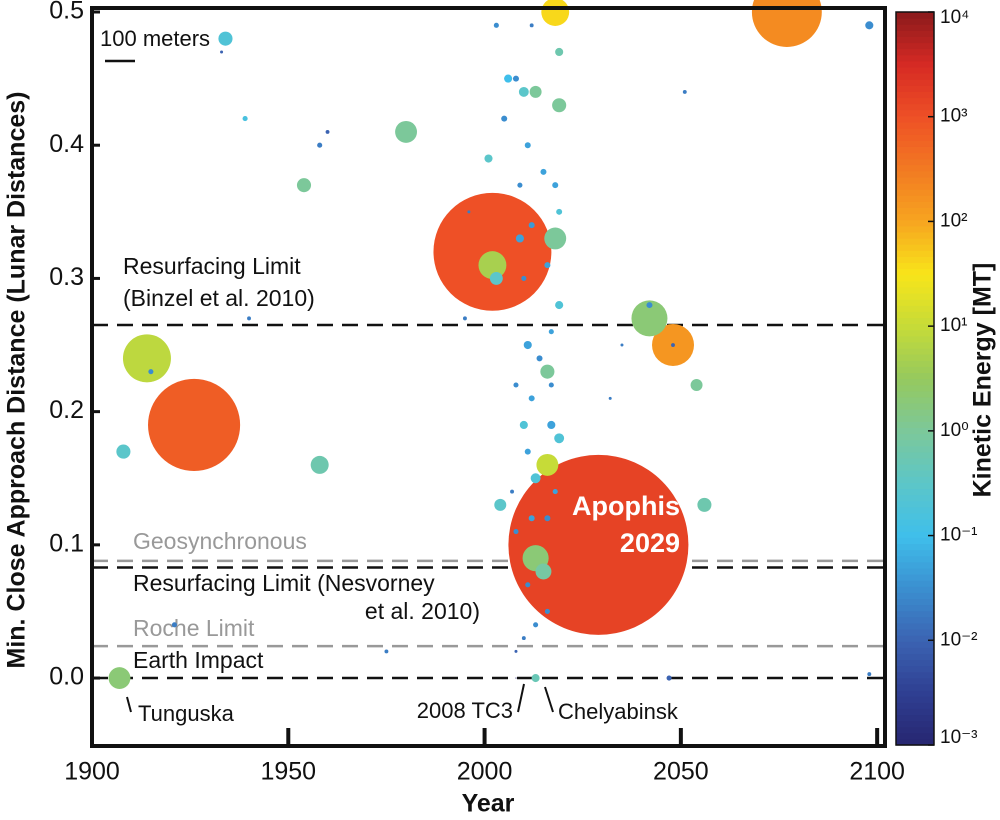 This screenshot has height=820, width=1000. I want to click on y-tick-label: 0.2, so click(66, 410).